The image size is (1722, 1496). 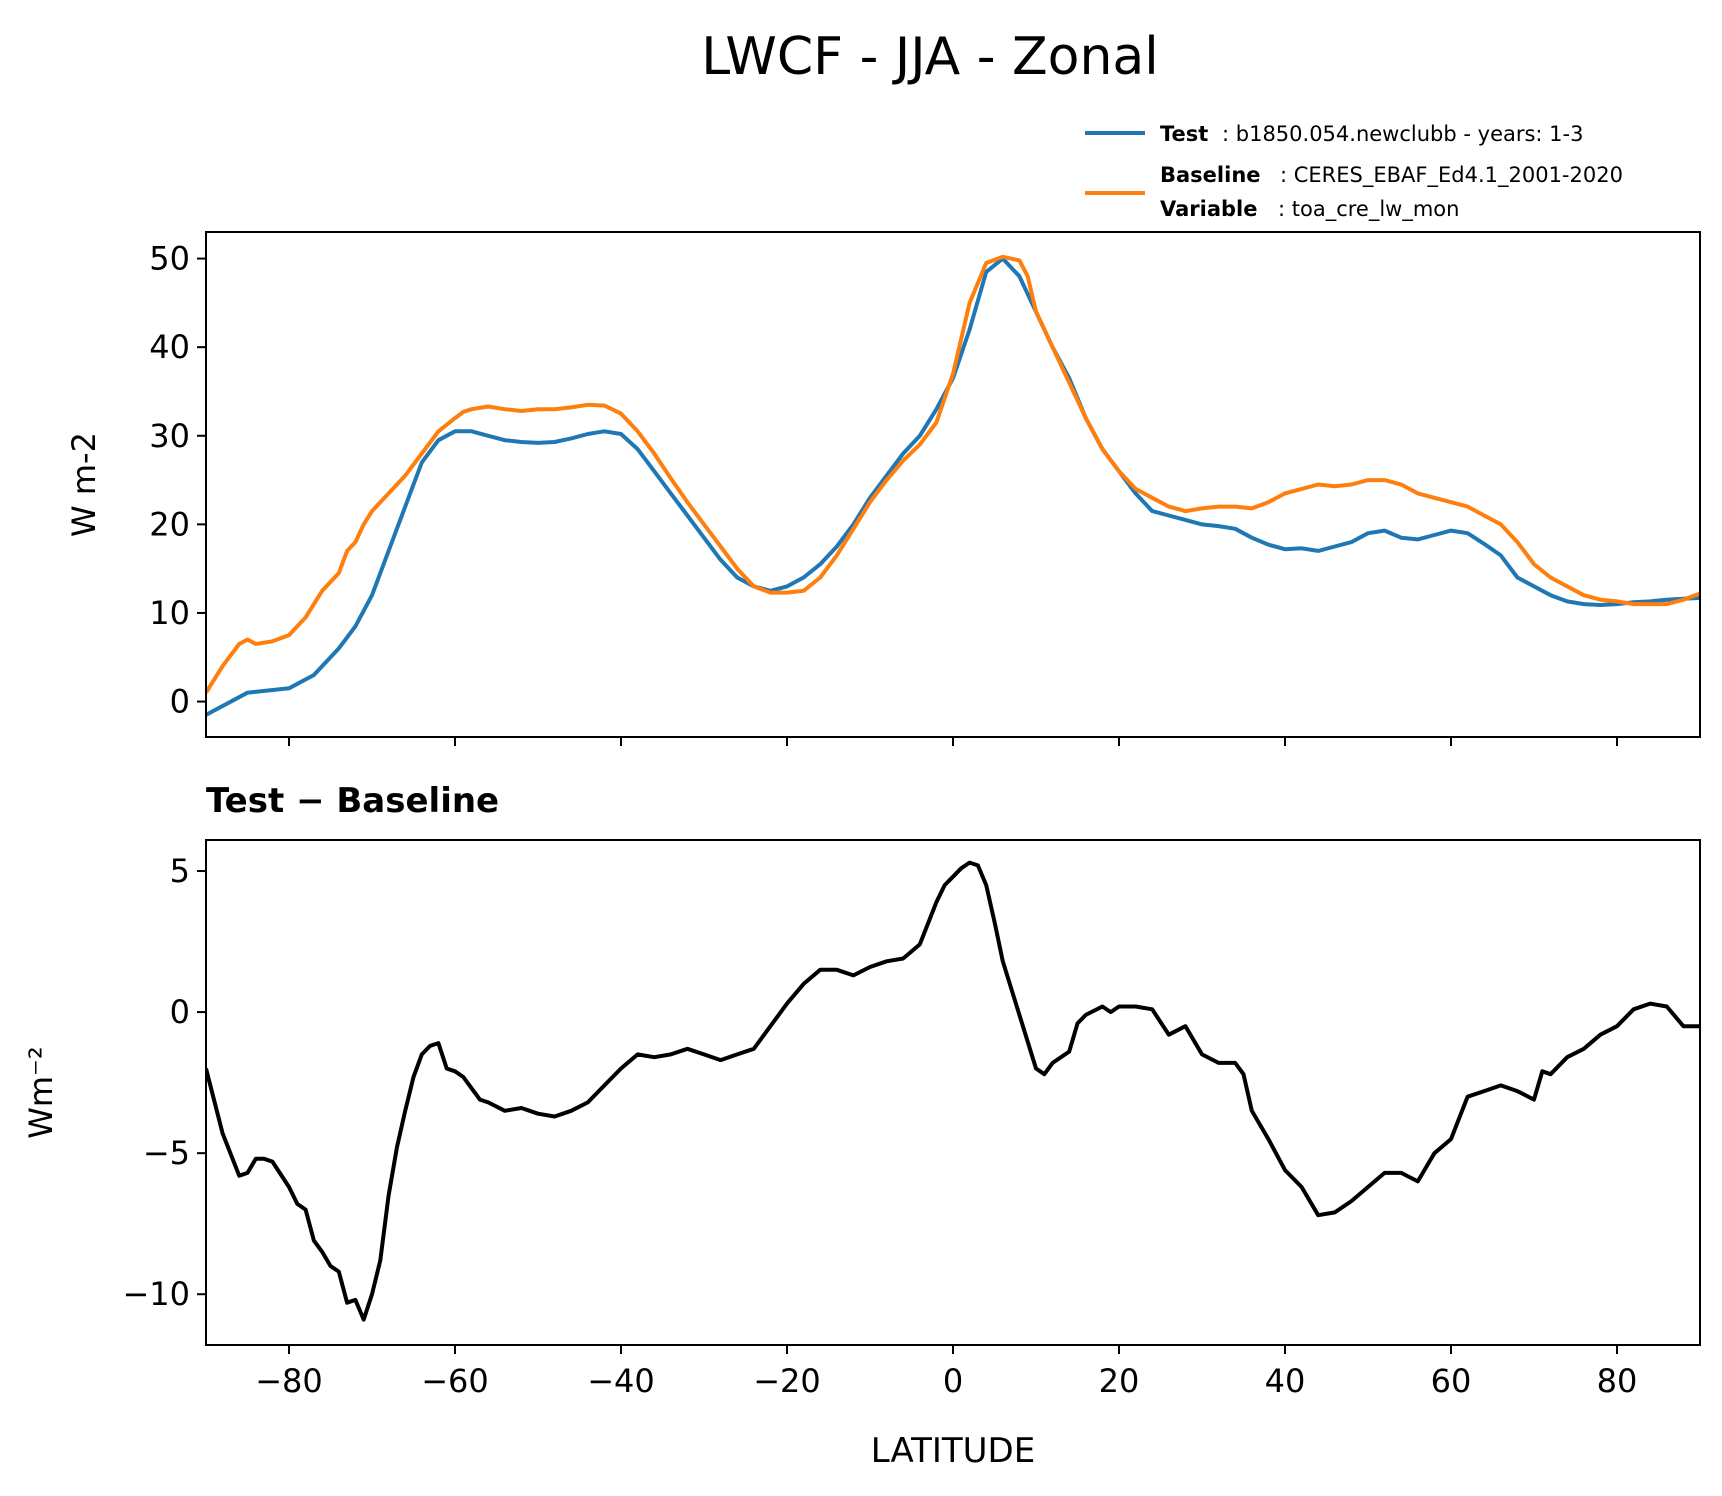 What do you see at coordinates (1617, 1381) in the screenshot?
I see `bottom-panel-xtick-label: 80` at bounding box center [1617, 1381].